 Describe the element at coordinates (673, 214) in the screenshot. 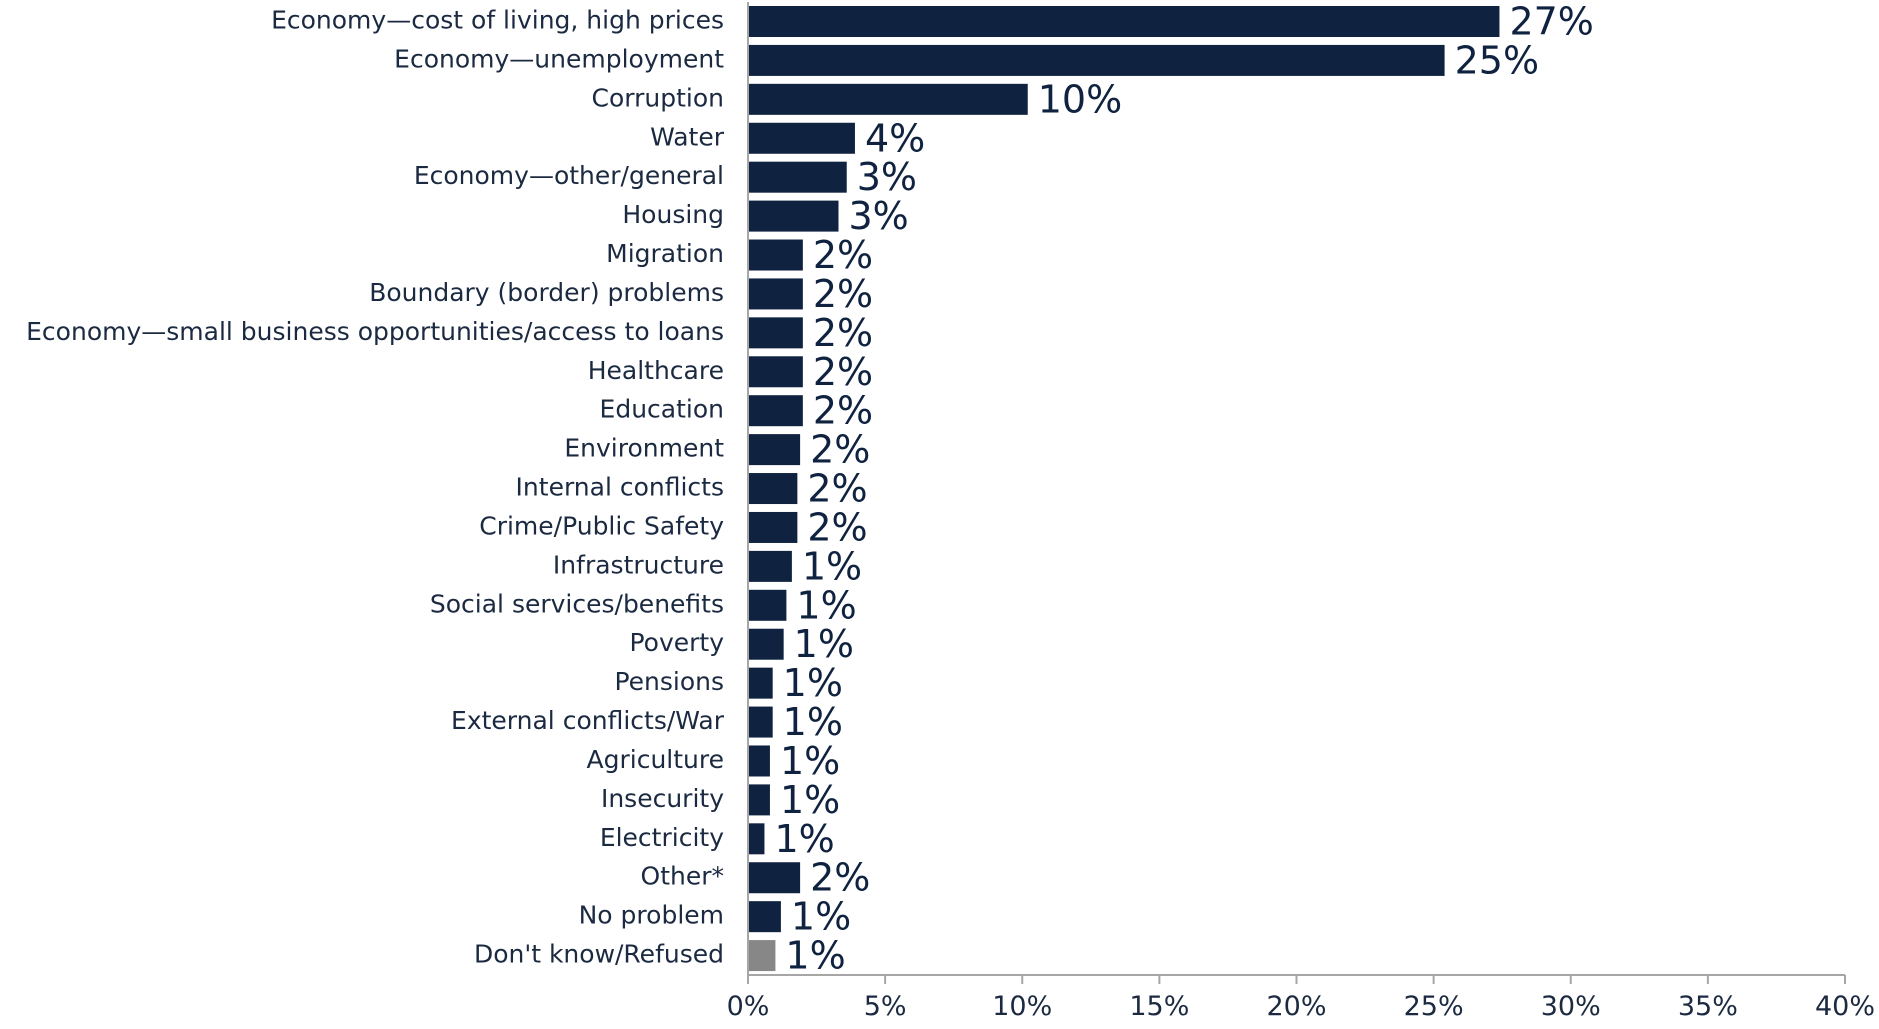

I see `category-label: Housing` at that location.